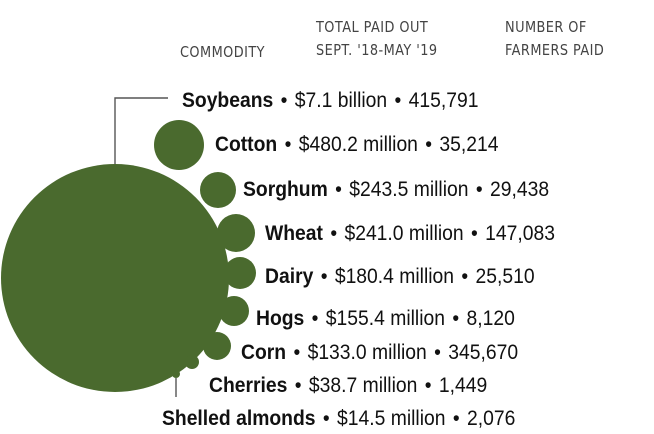 The width and height of the screenshot is (654, 434). I want to click on commodity-name: Soybeans, so click(228, 100).